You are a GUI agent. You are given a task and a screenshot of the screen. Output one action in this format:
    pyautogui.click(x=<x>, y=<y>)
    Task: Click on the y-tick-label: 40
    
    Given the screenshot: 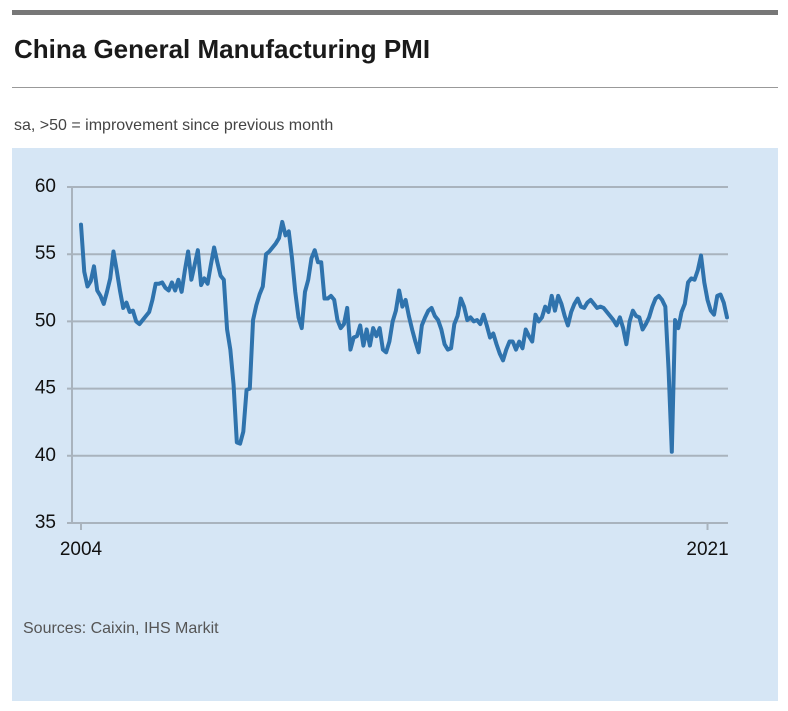 What is the action you would take?
    pyautogui.click(x=45, y=455)
    